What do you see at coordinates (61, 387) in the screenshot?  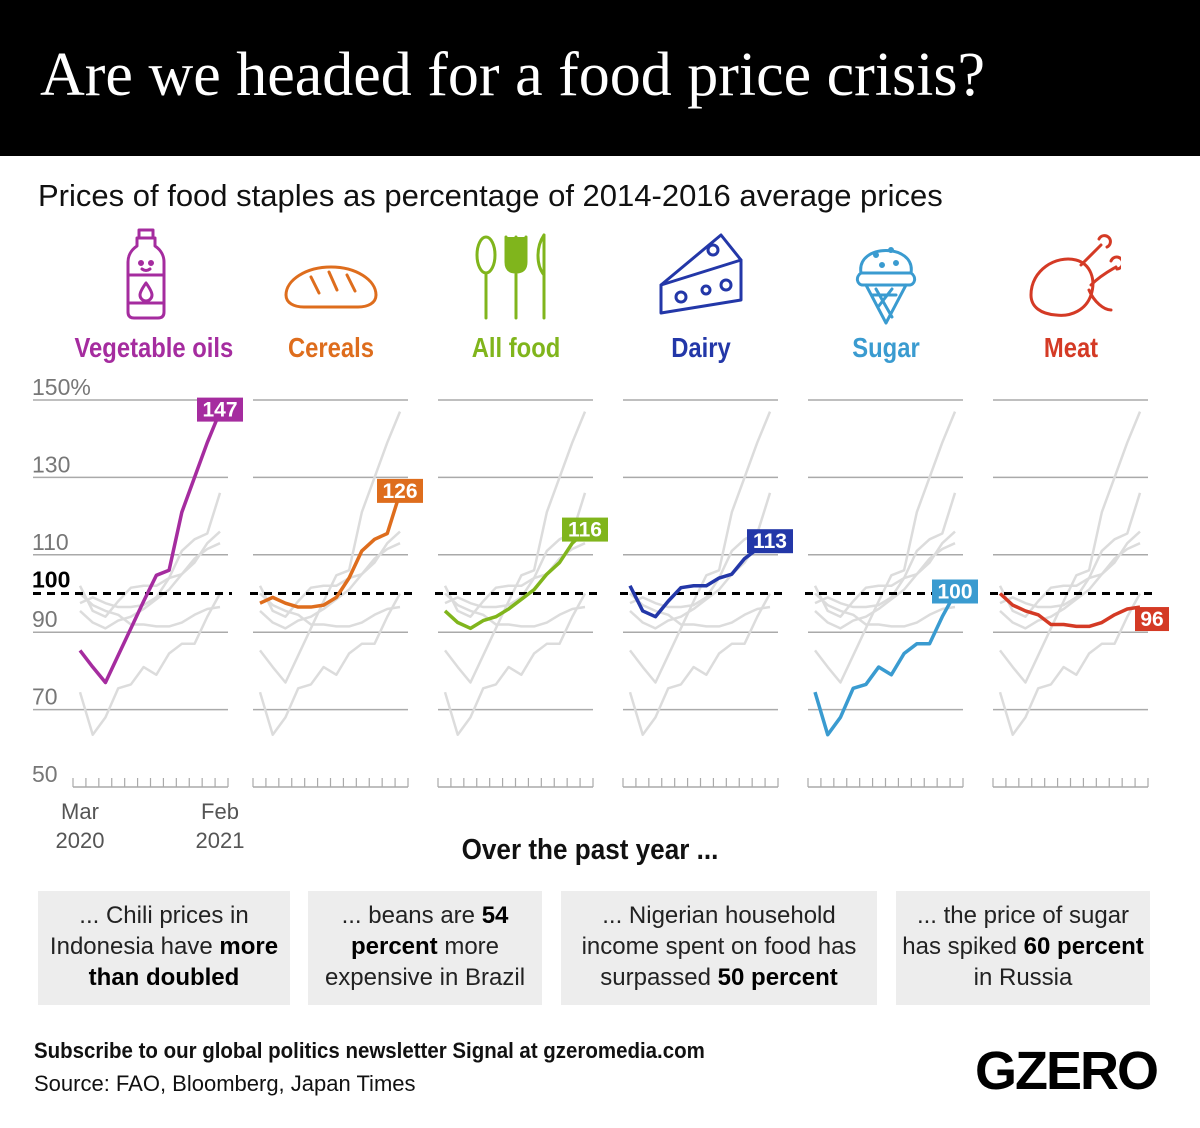 I see `y-tick-label: 150%` at bounding box center [61, 387].